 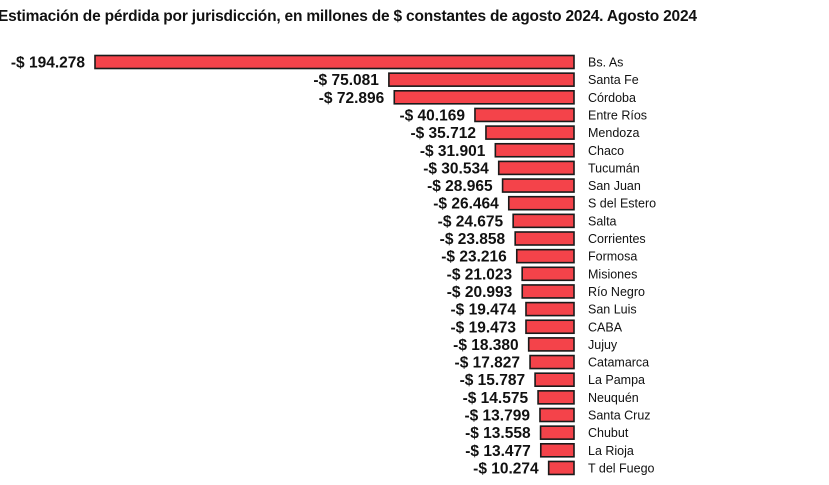 I want to click on category-label: La Rioja, so click(x=611, y=451).